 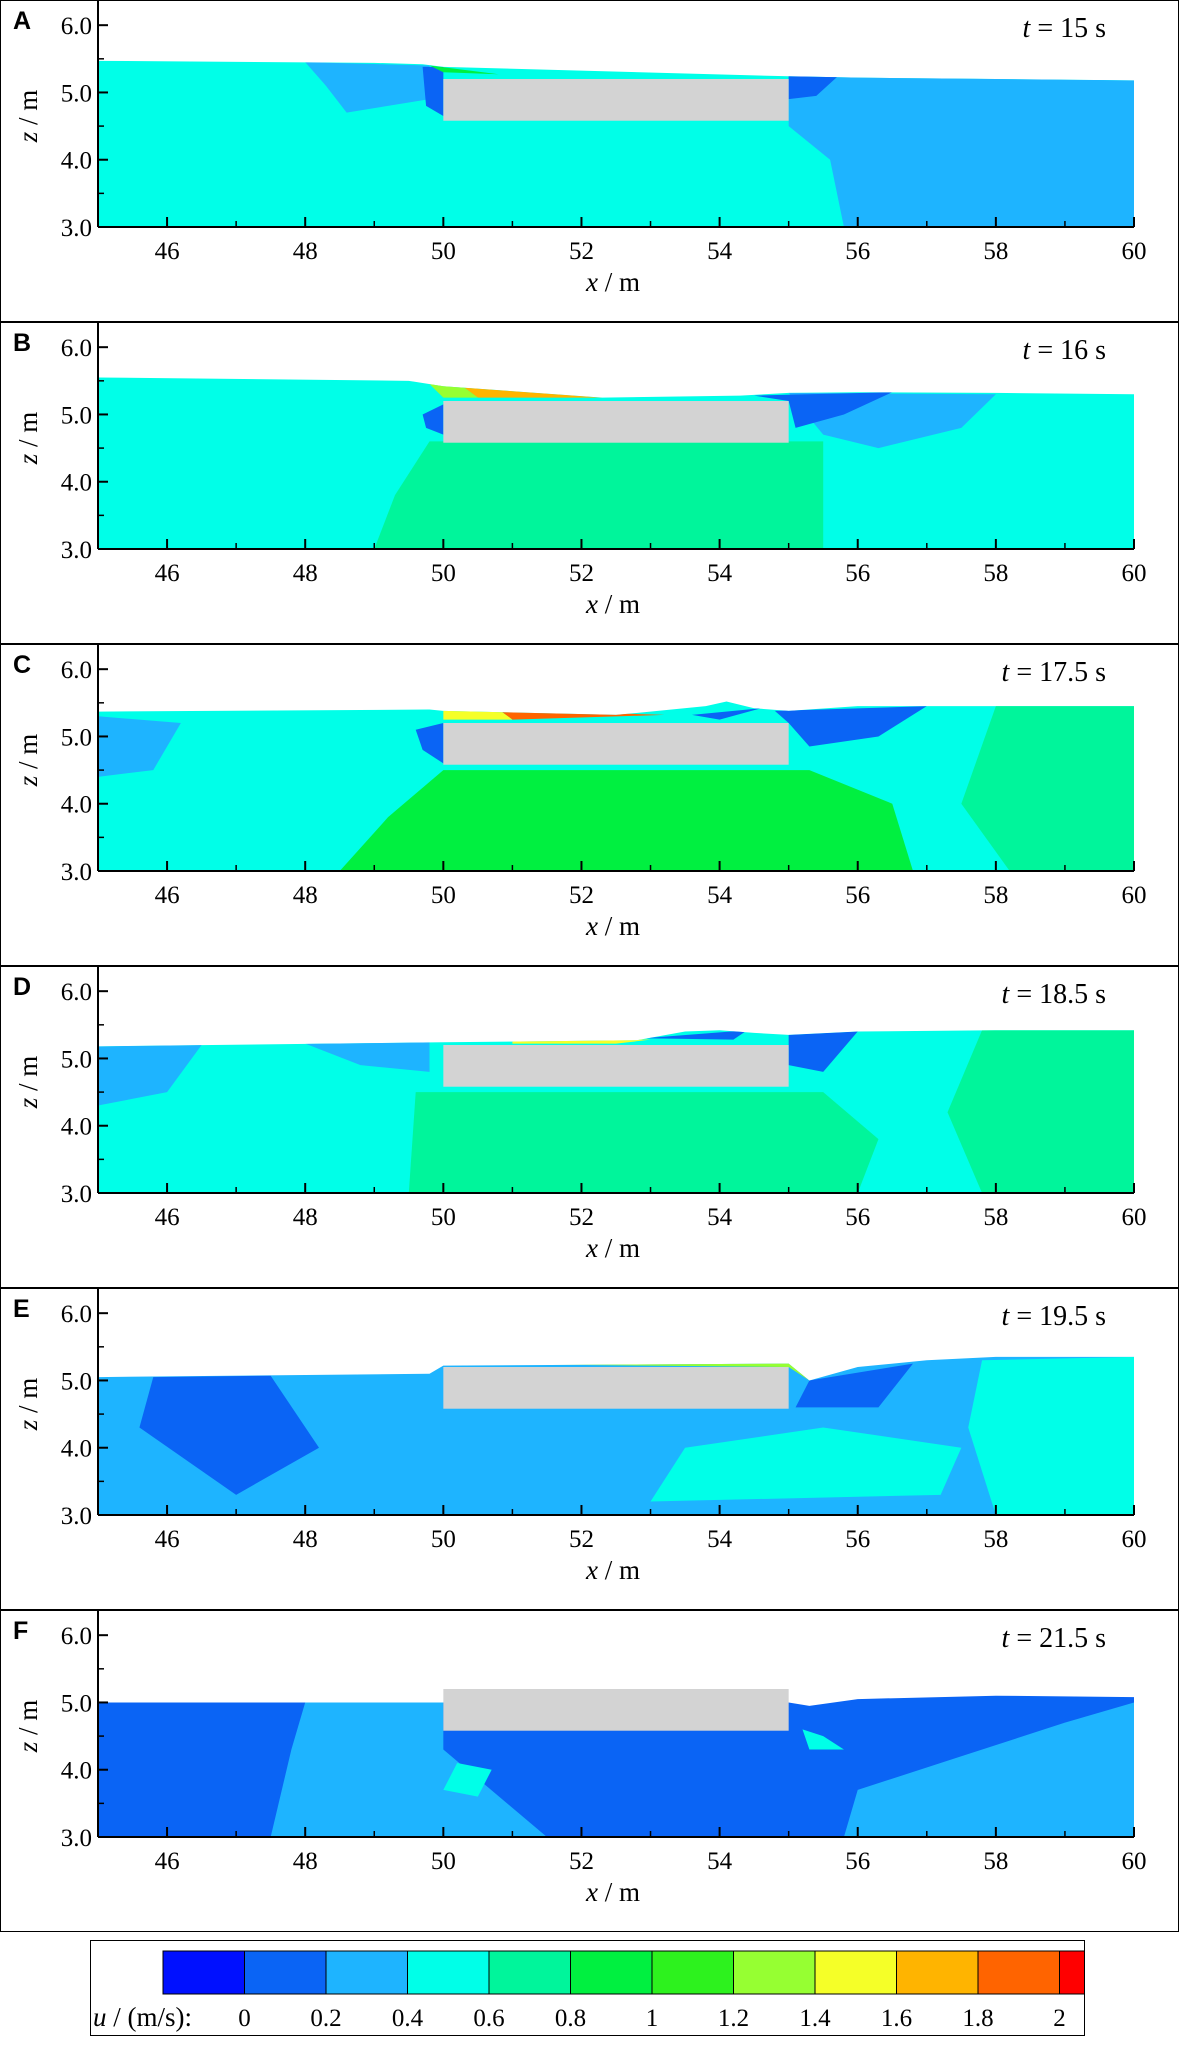 What do you see at coordinates (488, 2018) in the screenshot?
I see `colorbar-tick-label: 0.6` at bounding box center [488, 2018].